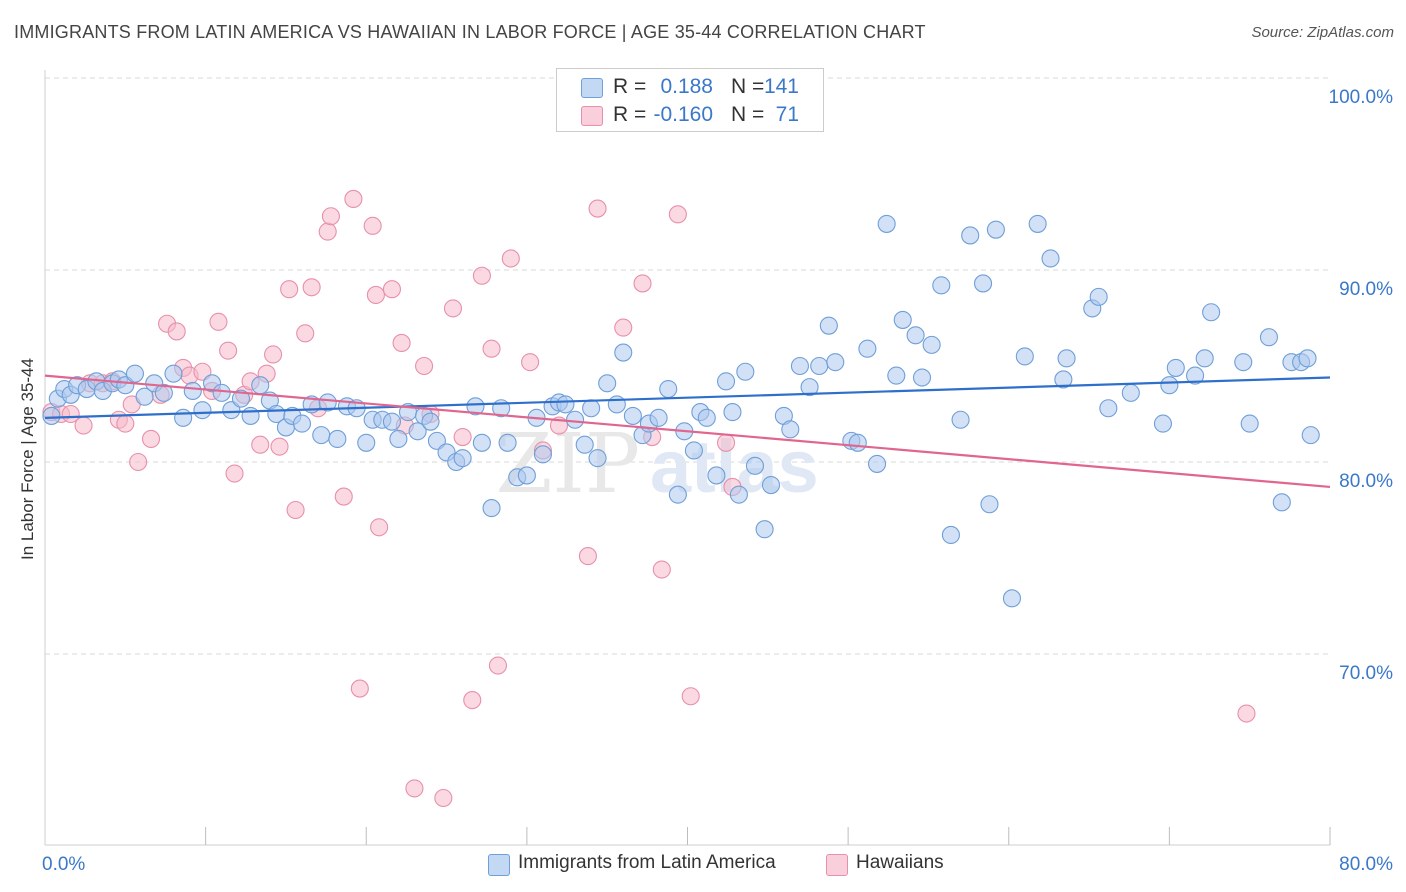 The height and width of the screenshot is (892, 1406). Describe the element at coordinates (687, 431) in the screenshot. I see `hawaiians-trend-line` at that location.